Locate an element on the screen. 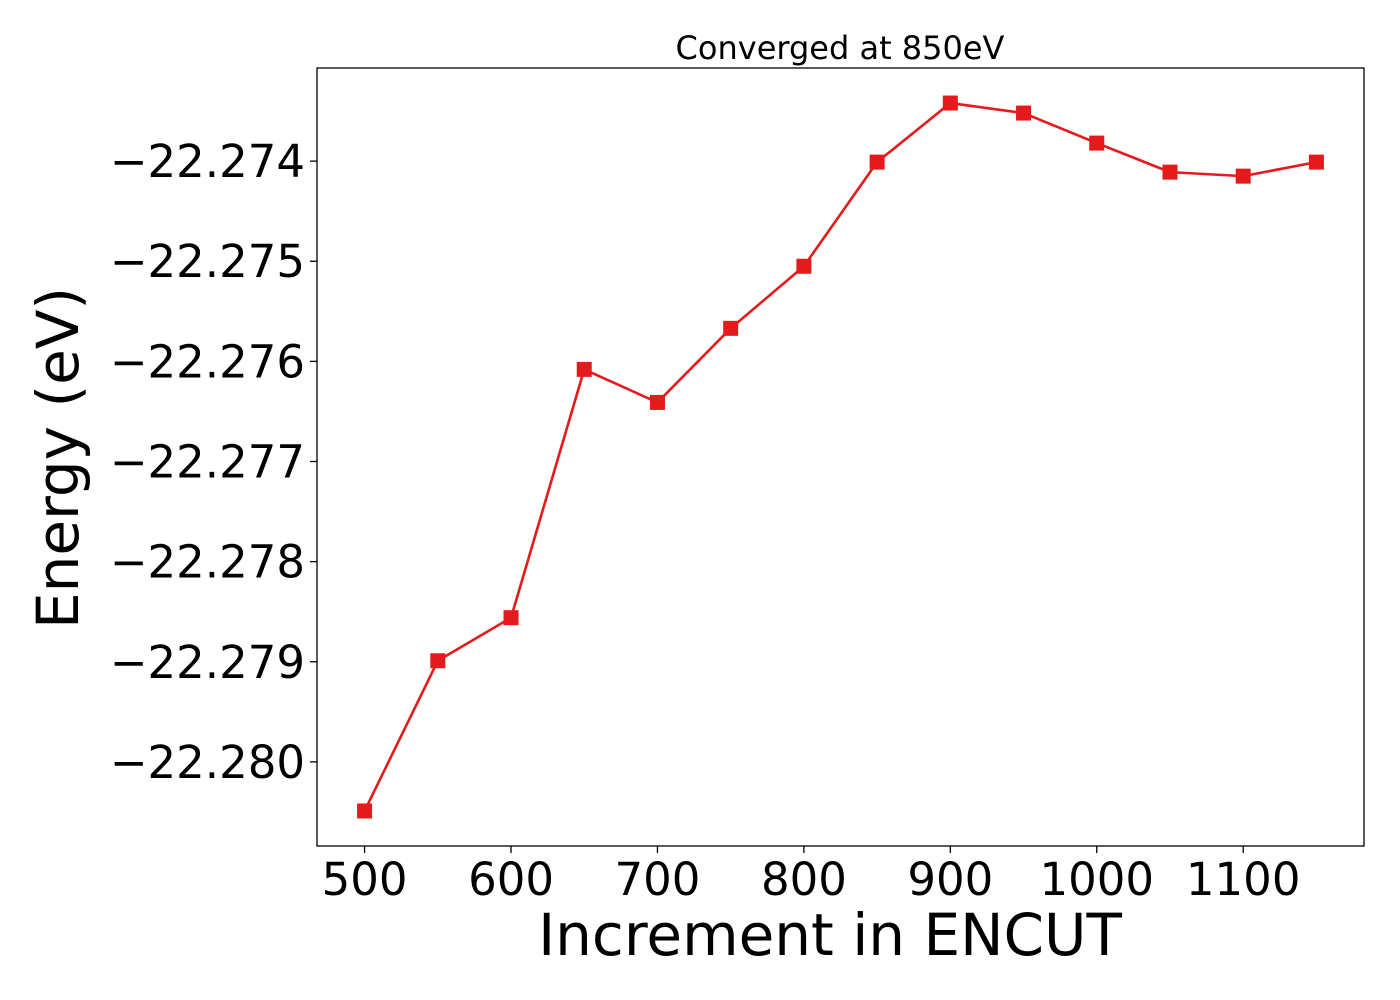 The width and height of the screenshot is (1400, 1000). y-axis-label: Energy (eV) is located at coordinates (58, 458).